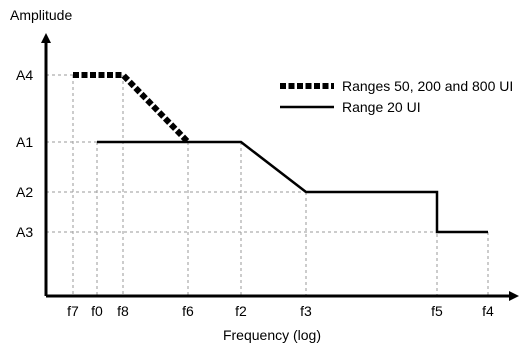 The width and height of the screenshot is (524, 351). I want to click on x-tick-label-f2: f2, so click(241, 311).